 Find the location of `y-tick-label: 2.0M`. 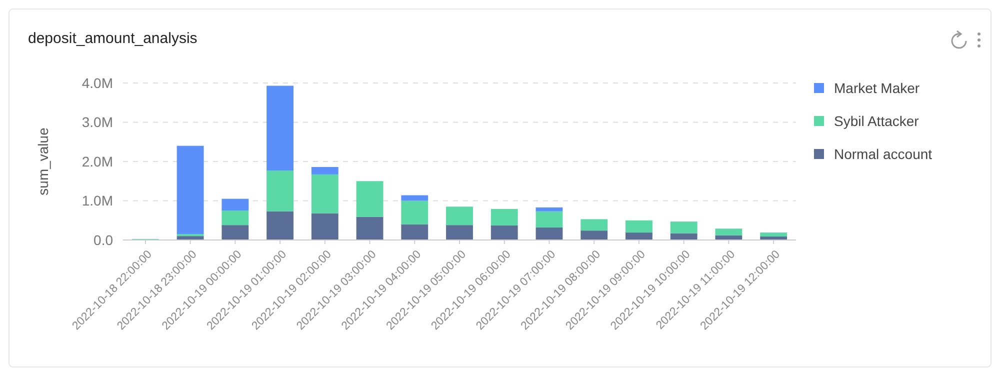

y-tick-label: 2.0M is located at coordinates (97, 161).